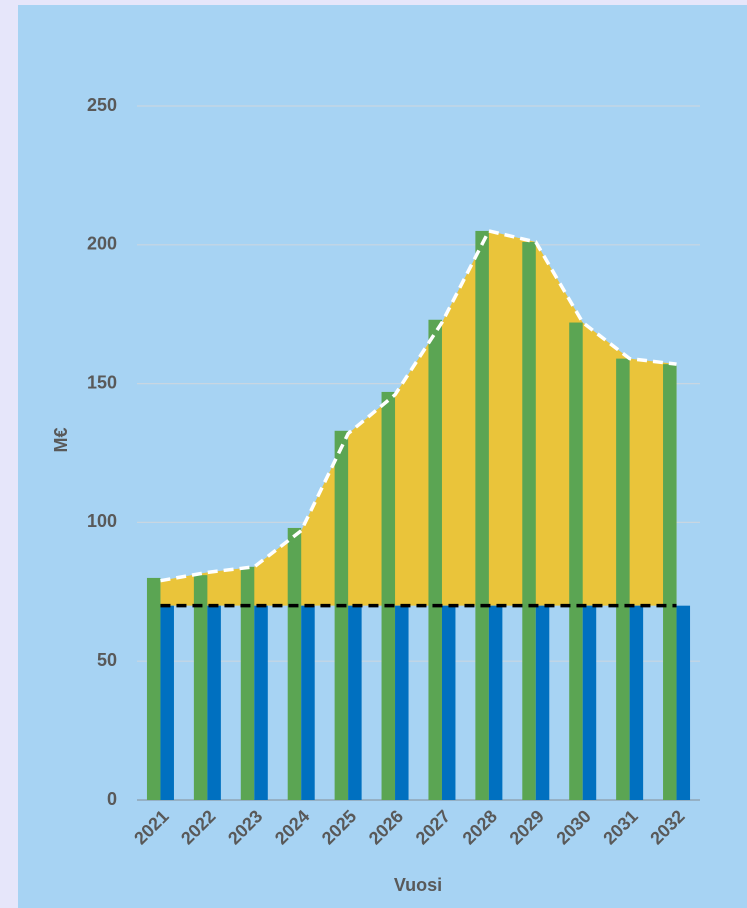  I want to click on y-tick-label: 100, so click(102, 521).